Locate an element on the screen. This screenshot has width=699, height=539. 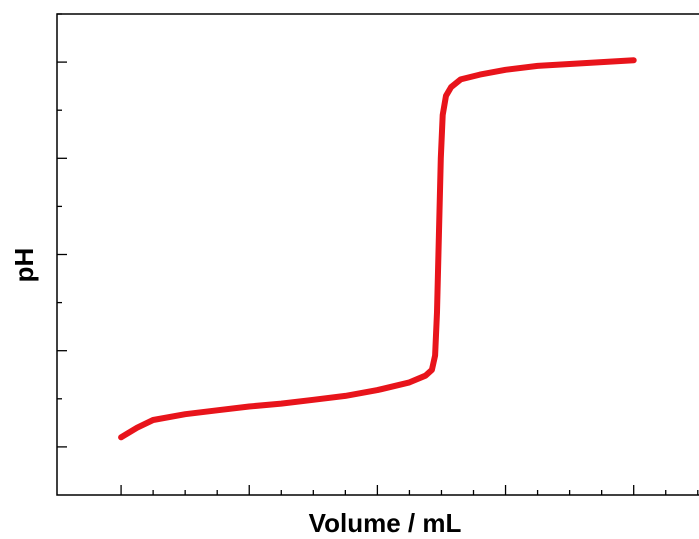
y-axis-title: pH is located at coordinates (24, 265).